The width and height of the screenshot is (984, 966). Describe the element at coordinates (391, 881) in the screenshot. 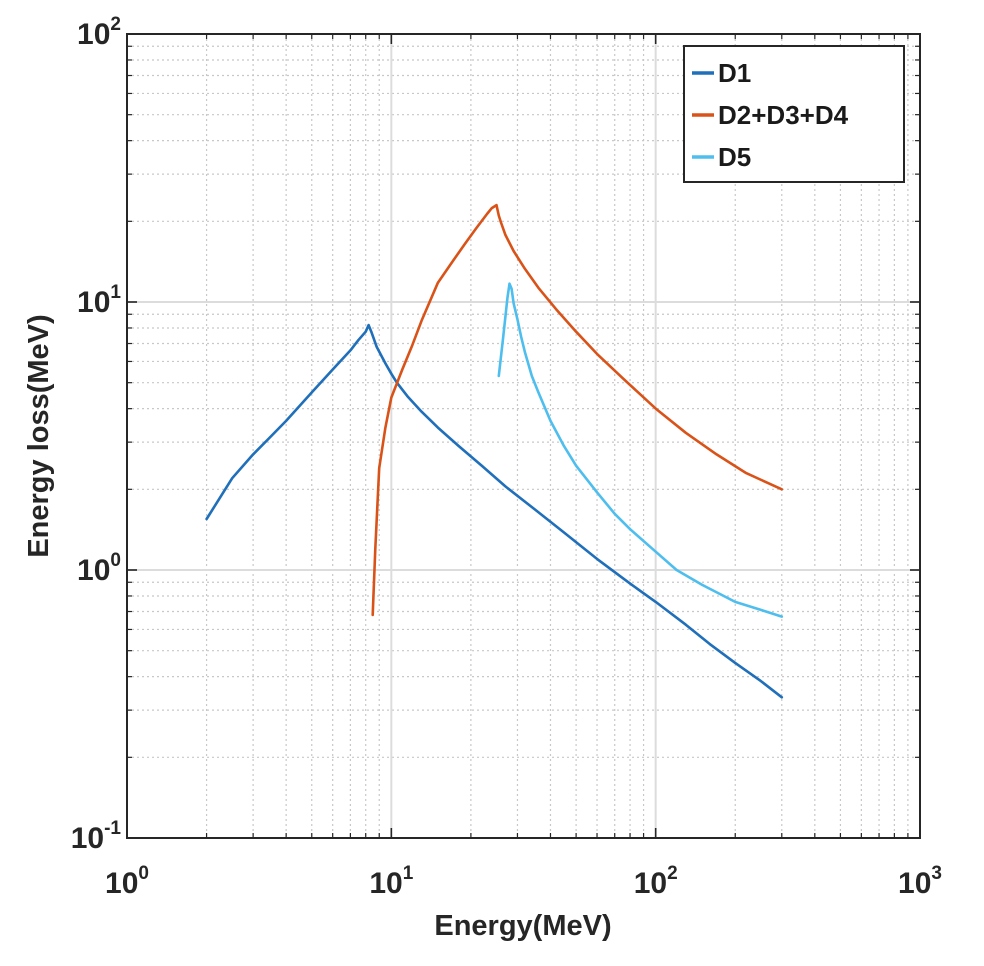

I see `x-tick-label: 10¹` at that location.